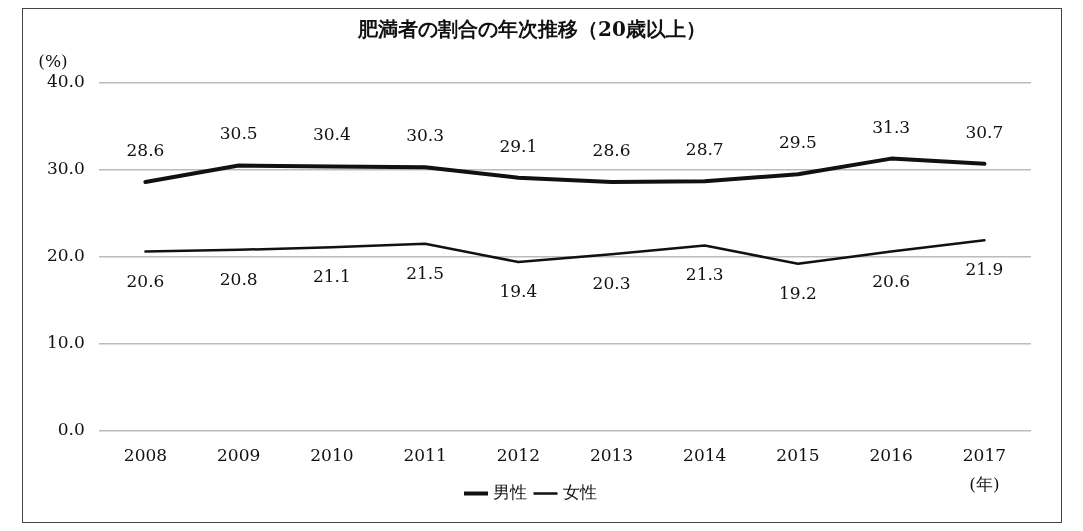 The image size is (1083, 531). Describe the element at coordinates (891, 455) in the screenshot. I see `x-tick-label: 2016` at that location.